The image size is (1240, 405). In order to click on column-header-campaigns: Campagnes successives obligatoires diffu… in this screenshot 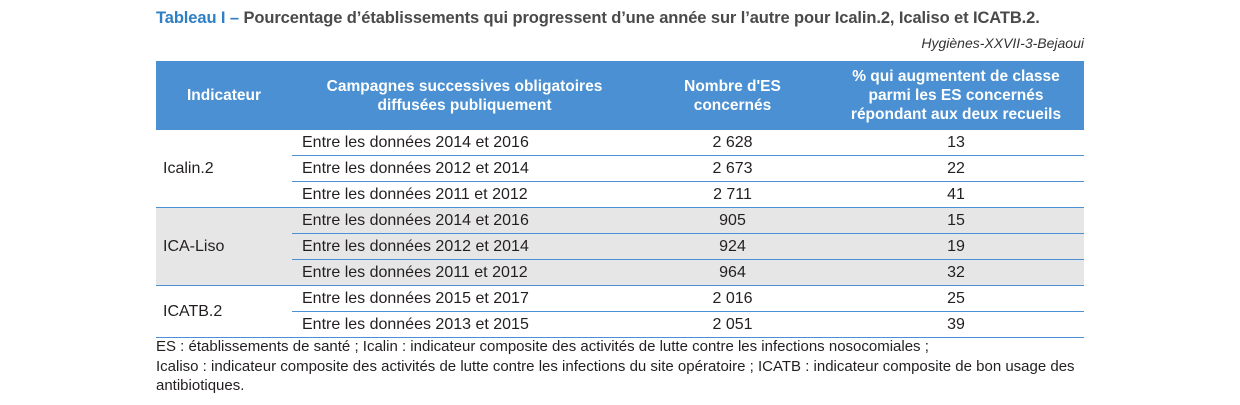, I will do `click(464, 95)`.